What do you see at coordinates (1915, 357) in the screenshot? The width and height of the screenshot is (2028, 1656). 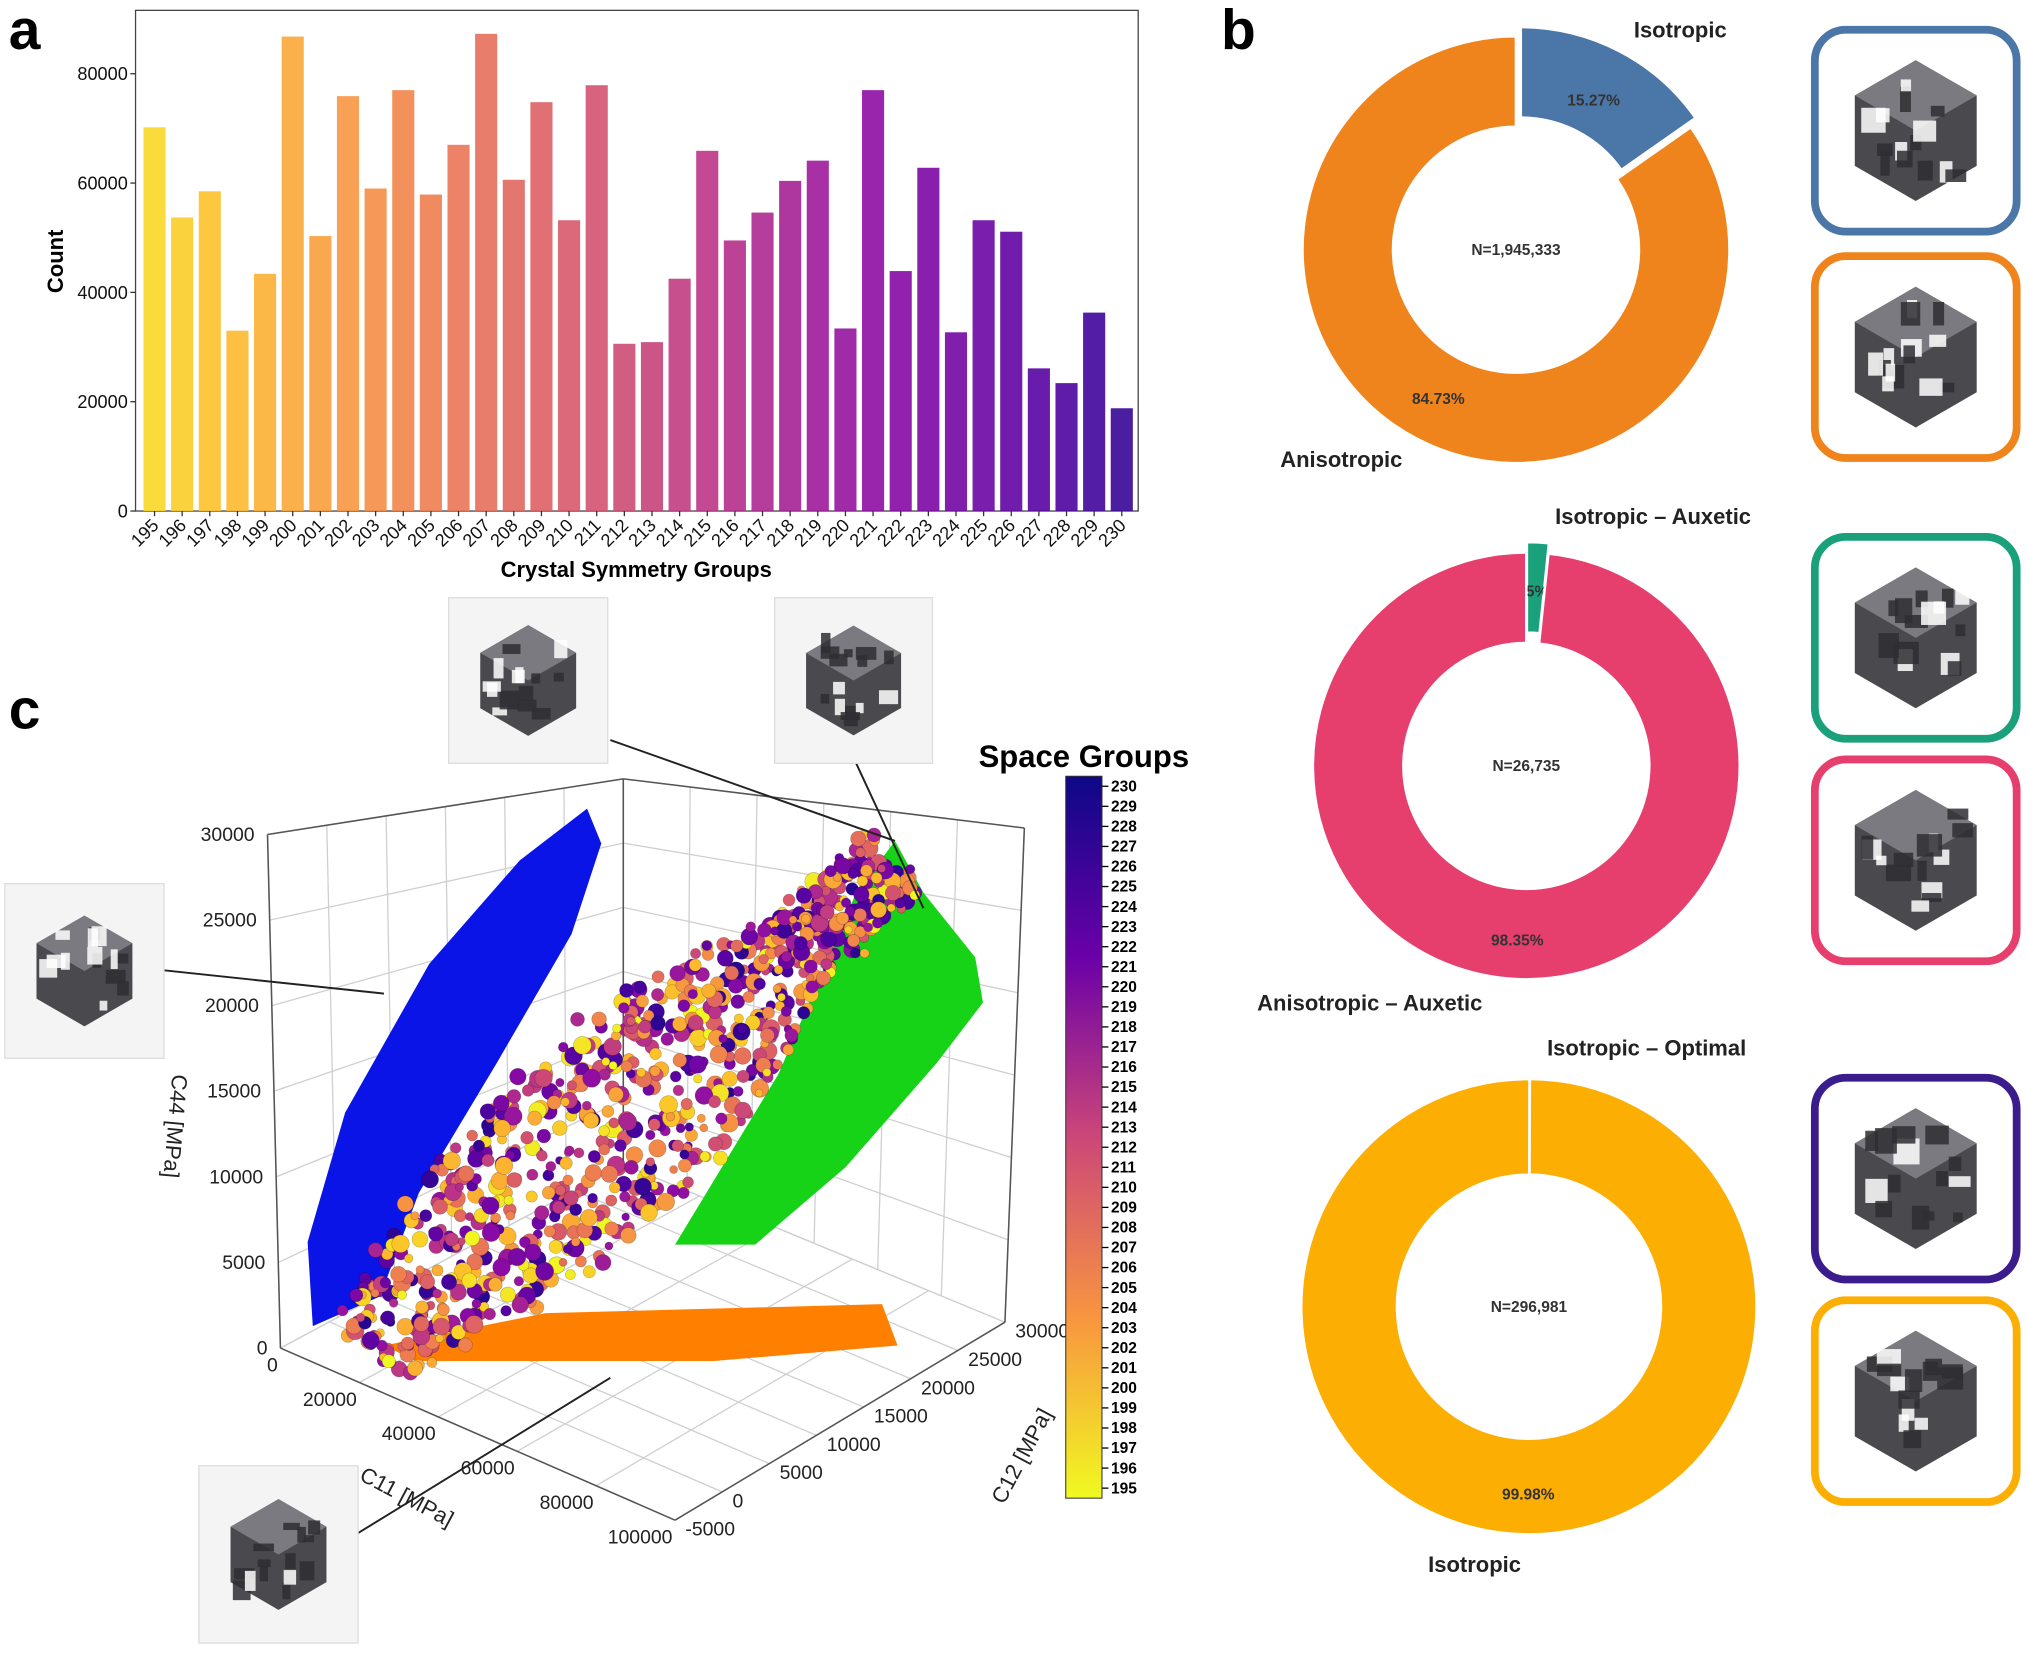 I see `structure-thumbnail` at bounding box center [1915, 357].